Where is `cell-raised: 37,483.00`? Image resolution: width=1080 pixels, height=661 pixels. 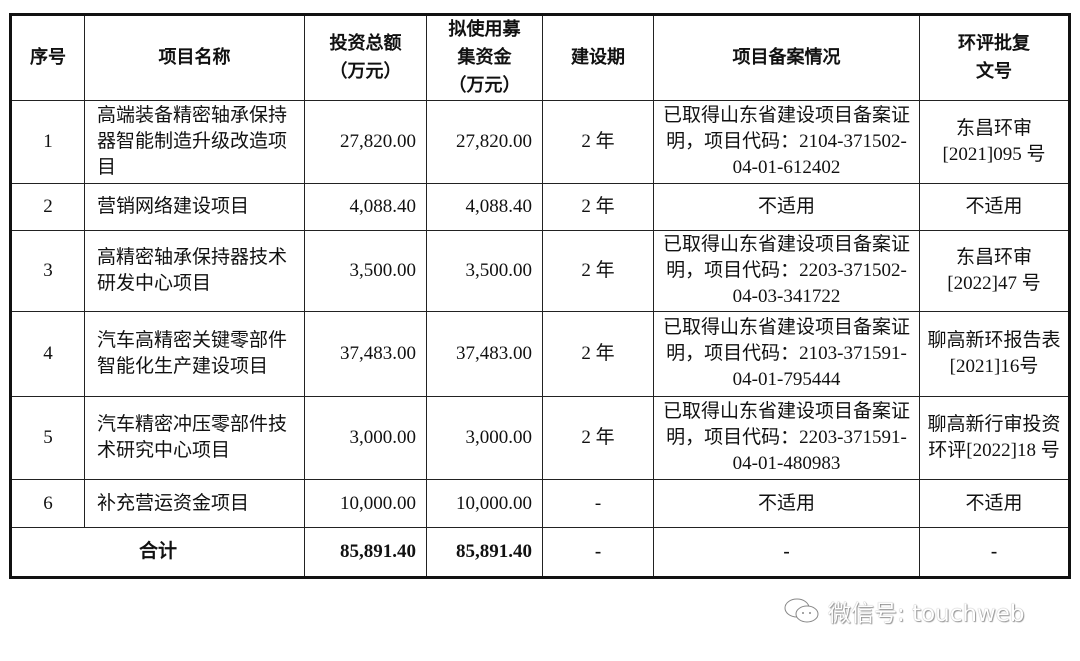 cell-raised: 37,483.00 is located at coordinates (484, 354).